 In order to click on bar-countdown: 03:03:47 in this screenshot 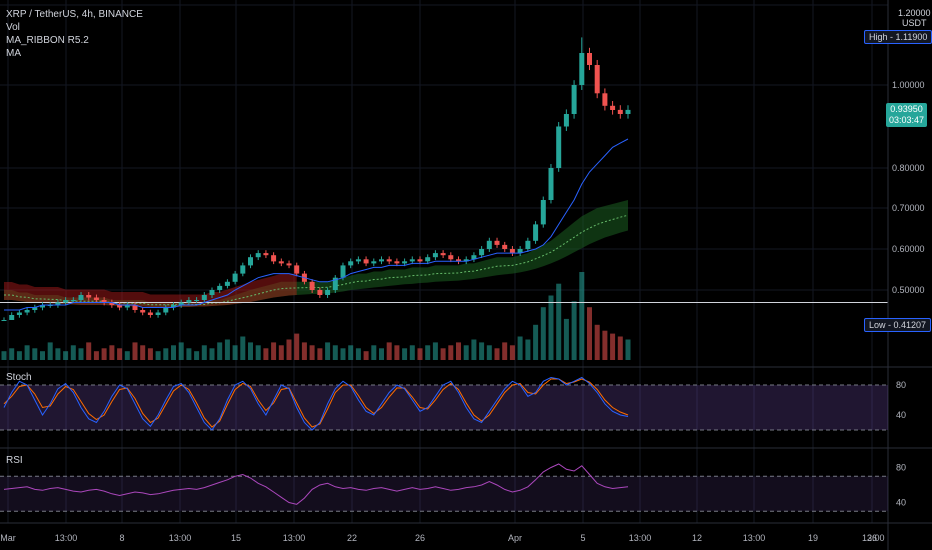, I will do `click(907, 120)`.